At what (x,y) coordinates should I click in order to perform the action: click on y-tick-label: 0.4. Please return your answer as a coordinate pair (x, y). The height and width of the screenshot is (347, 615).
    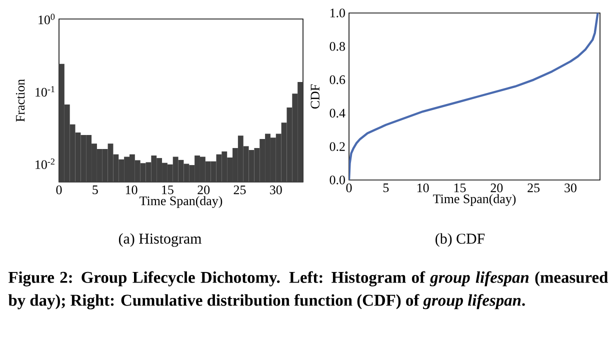
    Looking at the image, I should click on (338, 113).